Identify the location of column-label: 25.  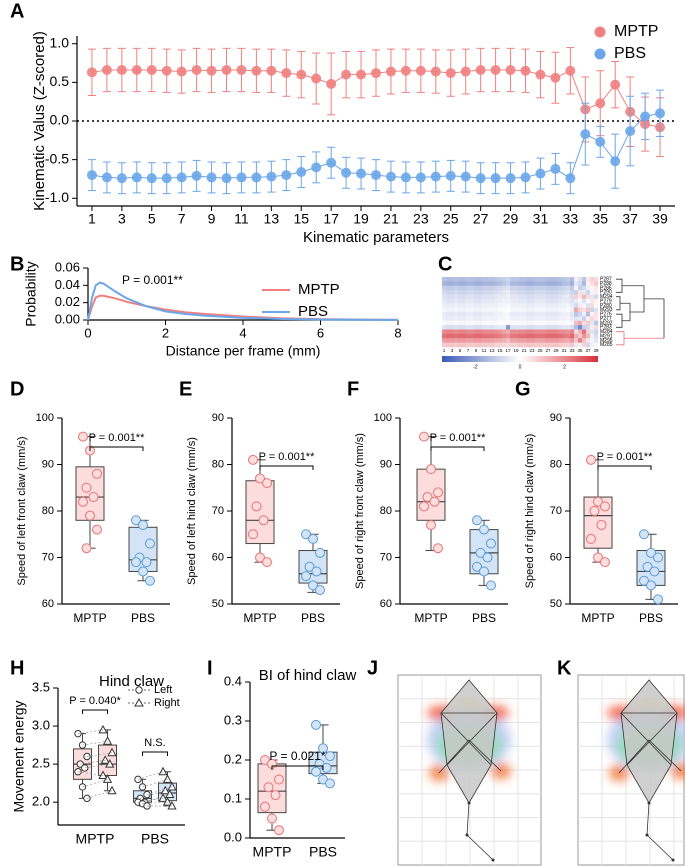
(540, 350).